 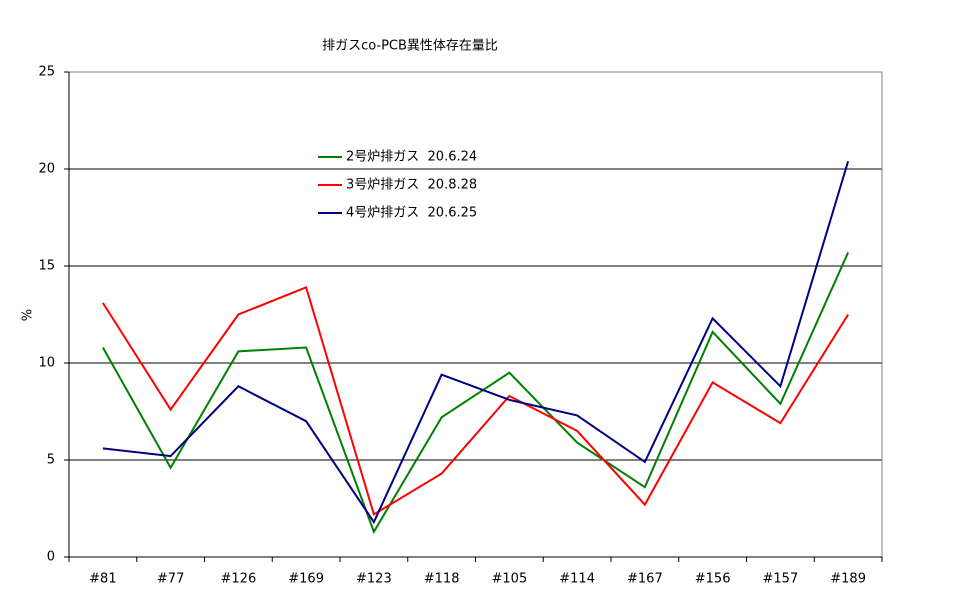 I want to click on x-tick-label: #114, so click(x=577, y=579).